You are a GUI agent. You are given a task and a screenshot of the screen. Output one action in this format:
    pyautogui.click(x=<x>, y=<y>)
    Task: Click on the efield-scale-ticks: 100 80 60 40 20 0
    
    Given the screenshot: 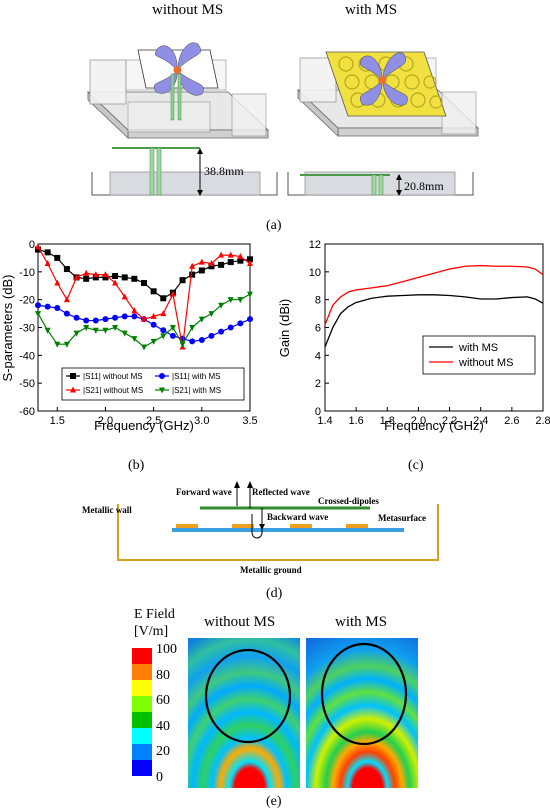 What is the action you would take?
    pyautogui.click(x=169, y=713)
    